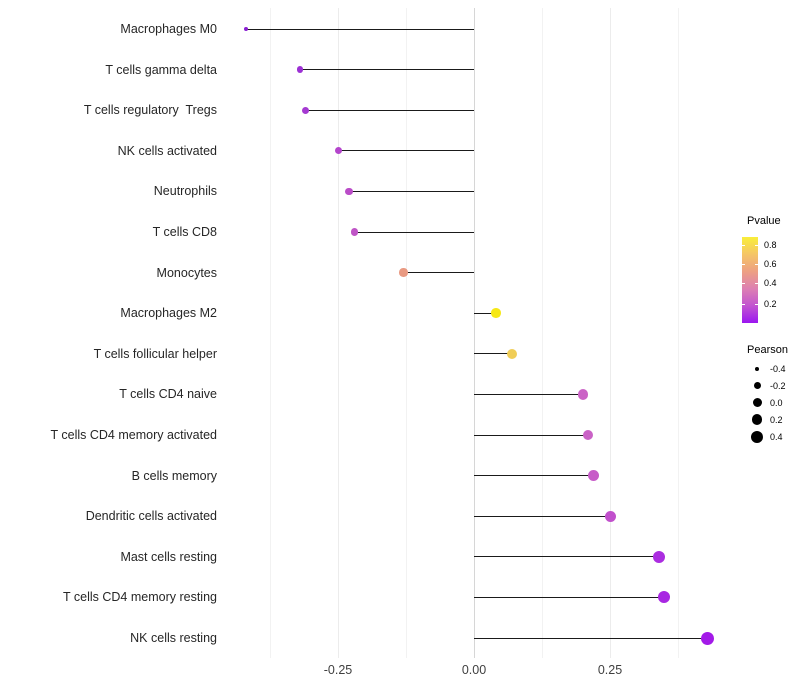 The width and height of the screenshot is (800, 700). Describe the element at coordinates (770, 304) in the screenshot. I see `colorbar-tick-label: 0.2` at that location.